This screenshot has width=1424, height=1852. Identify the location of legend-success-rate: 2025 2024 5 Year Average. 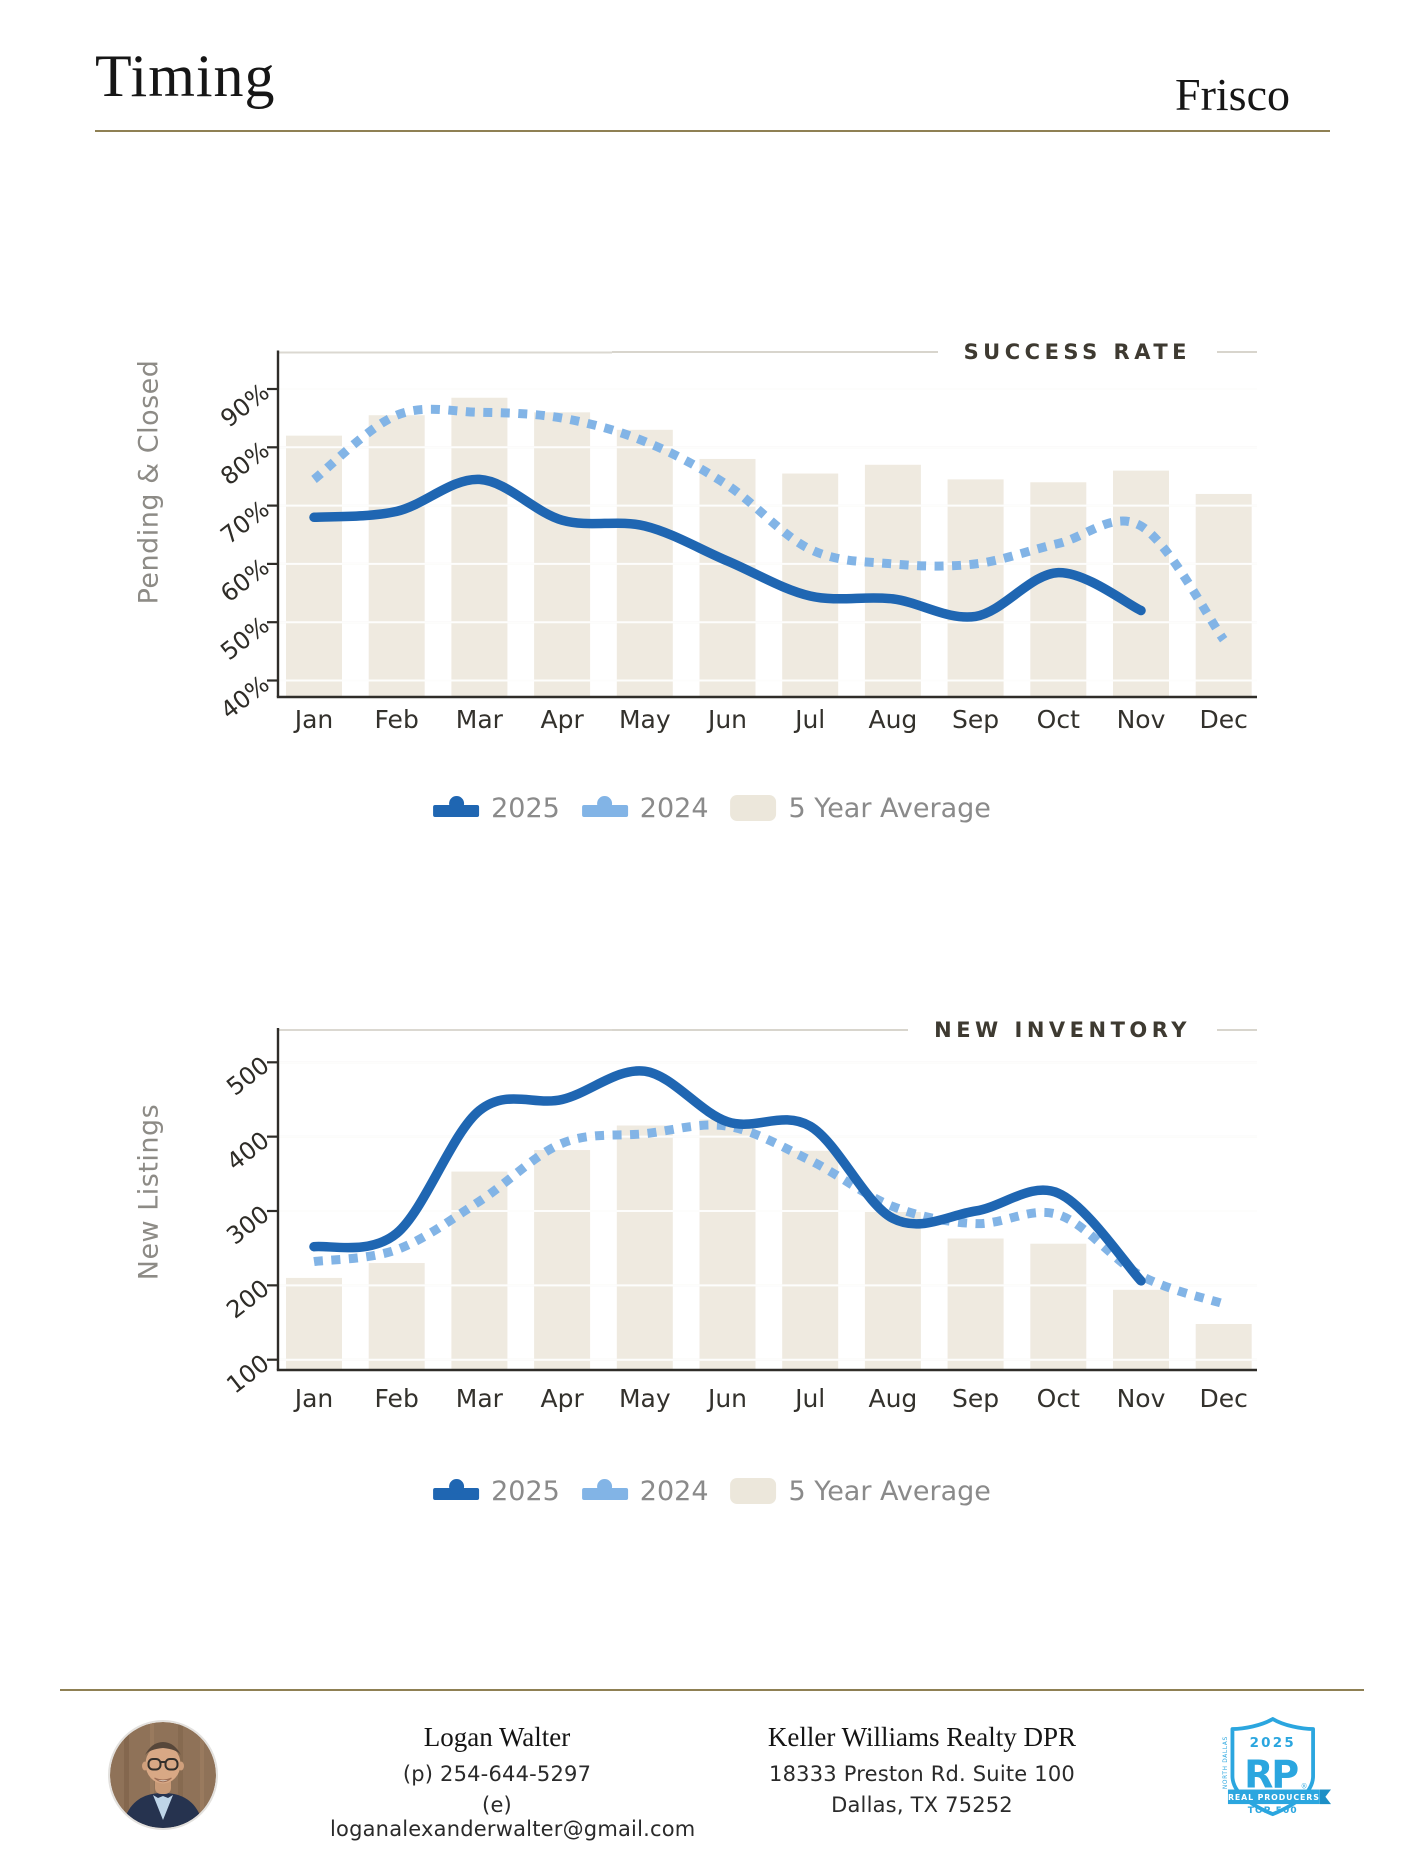
(712, 808).